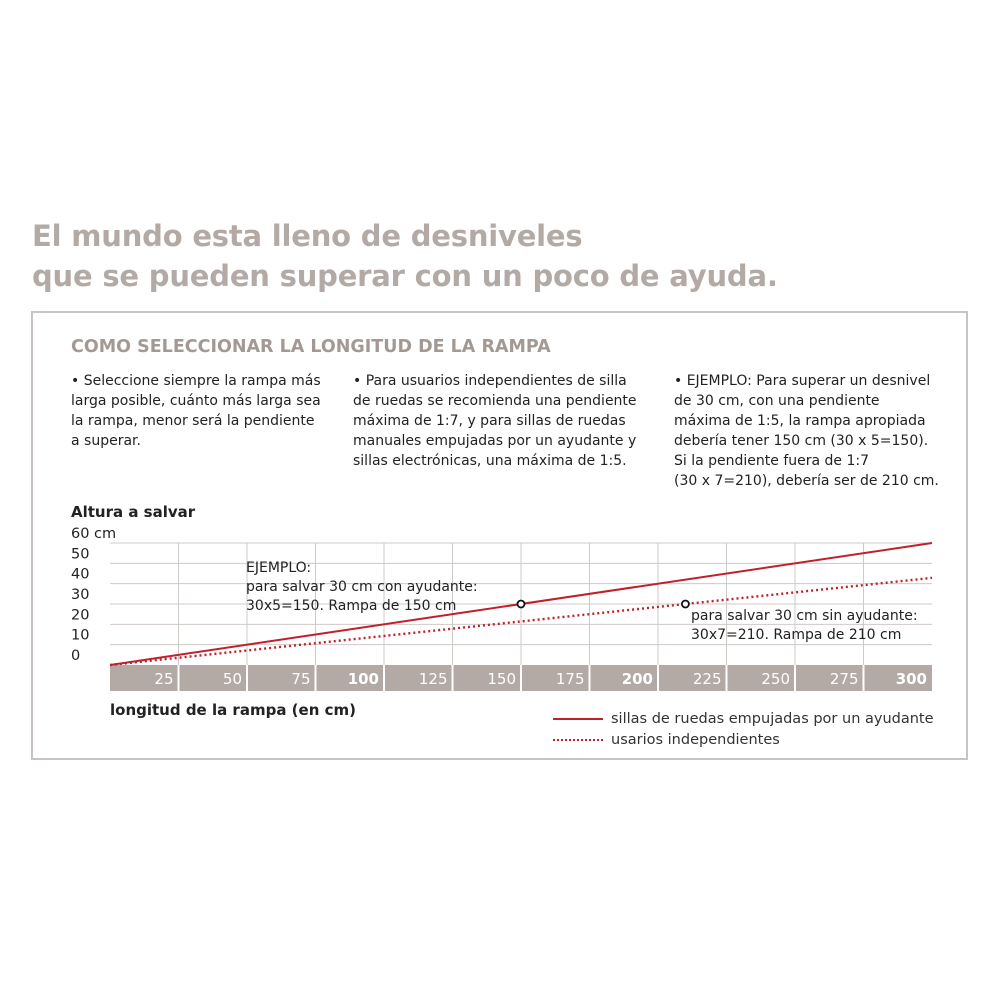 The width and height of the screenshot is (1000, 1000). What do you see at coordinates (844, 679) in the screenshot?
I see `x-tick-label: 275` at bounding box center [844, 679].